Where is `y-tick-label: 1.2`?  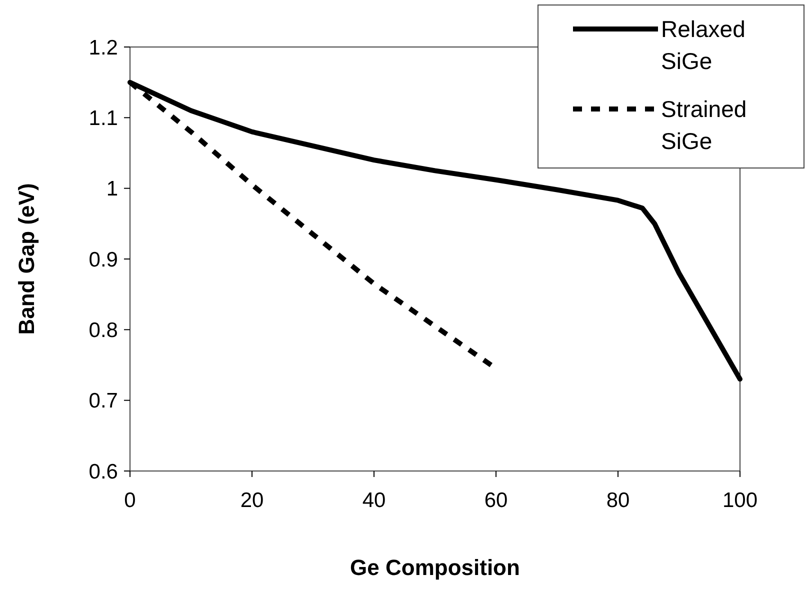 y-tick-label: 1.2 is located at coordinates (103, 48).